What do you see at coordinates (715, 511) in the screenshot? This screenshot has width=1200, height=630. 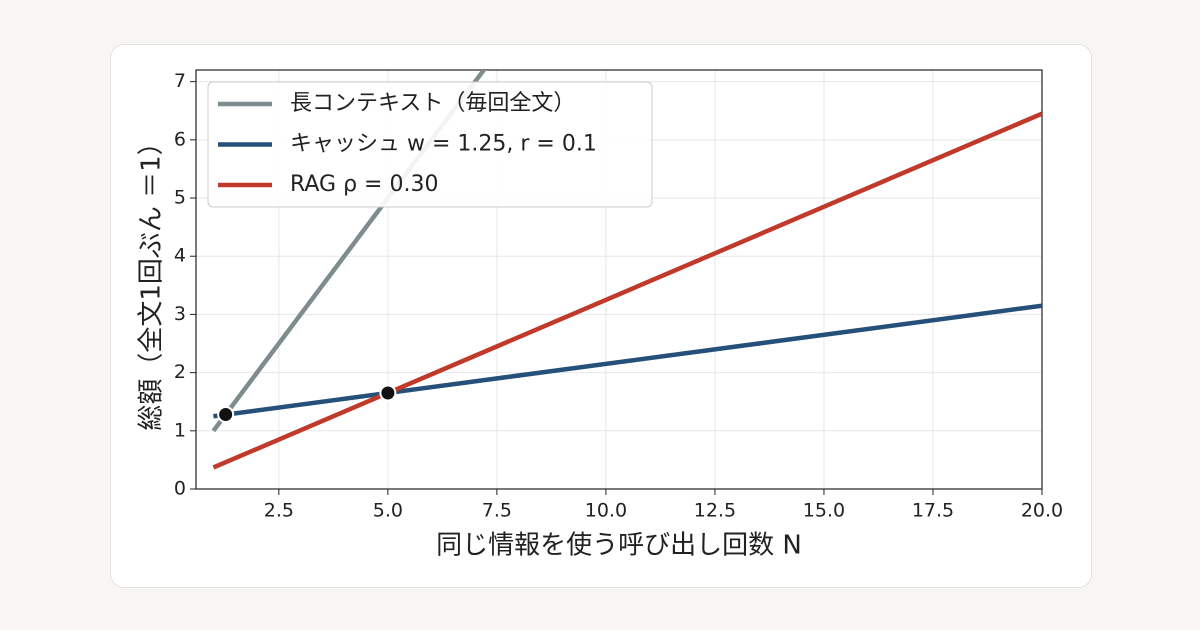 I see `x-tick-label: 12.5` at bounding box center [715, 511].